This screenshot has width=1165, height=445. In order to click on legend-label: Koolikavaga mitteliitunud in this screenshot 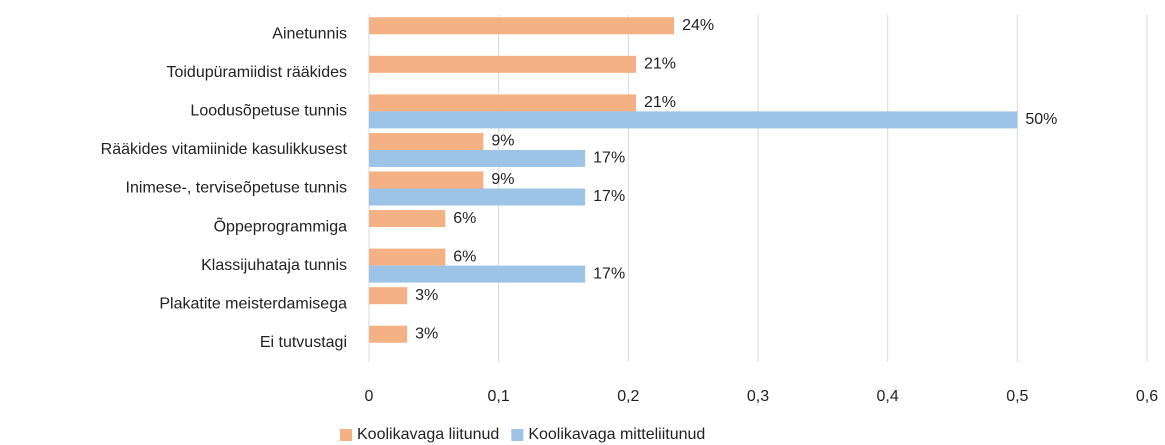, I will do `click(616, 434)`.